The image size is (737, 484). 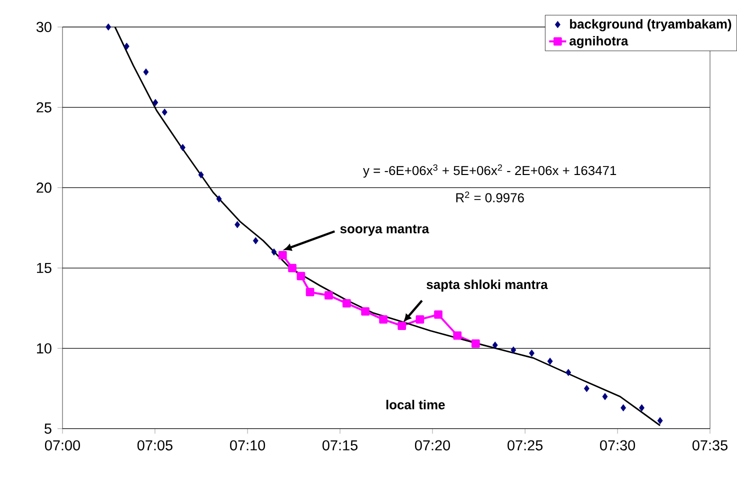 What do you see at coordinates (62, 445) in the screenshot?
I see `x-tick-label: 07:00` at bounding box center [62, 445].